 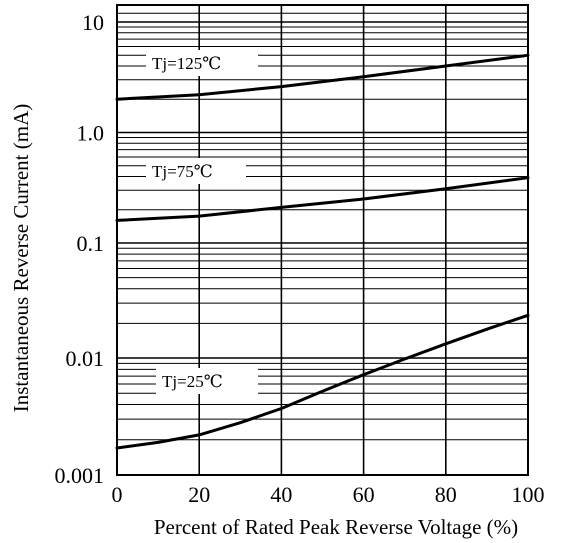 I want to click on y-tick-label: 0.01, so click(x=85, y=358).